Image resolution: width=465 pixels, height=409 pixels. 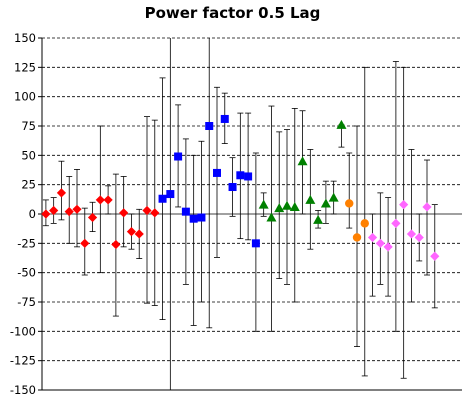 I want to click on y-tick-label: 50, so click(x=28, y=155).